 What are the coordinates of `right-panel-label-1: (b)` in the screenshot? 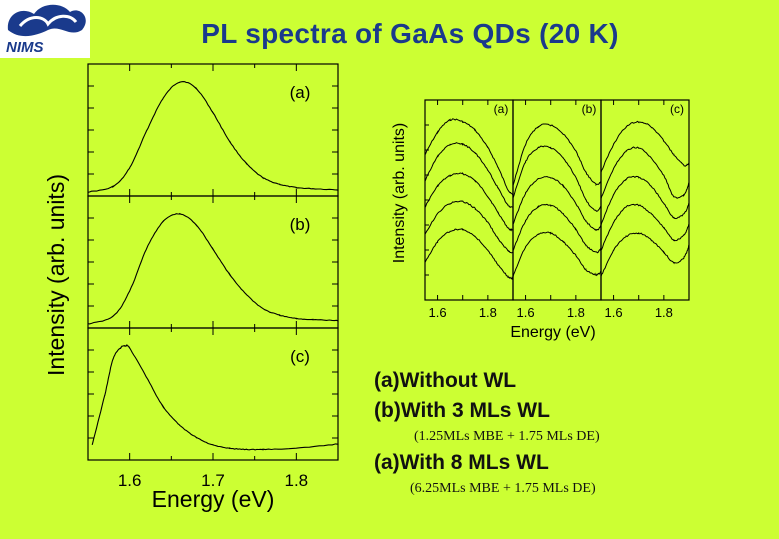 It's located at (589, 109).